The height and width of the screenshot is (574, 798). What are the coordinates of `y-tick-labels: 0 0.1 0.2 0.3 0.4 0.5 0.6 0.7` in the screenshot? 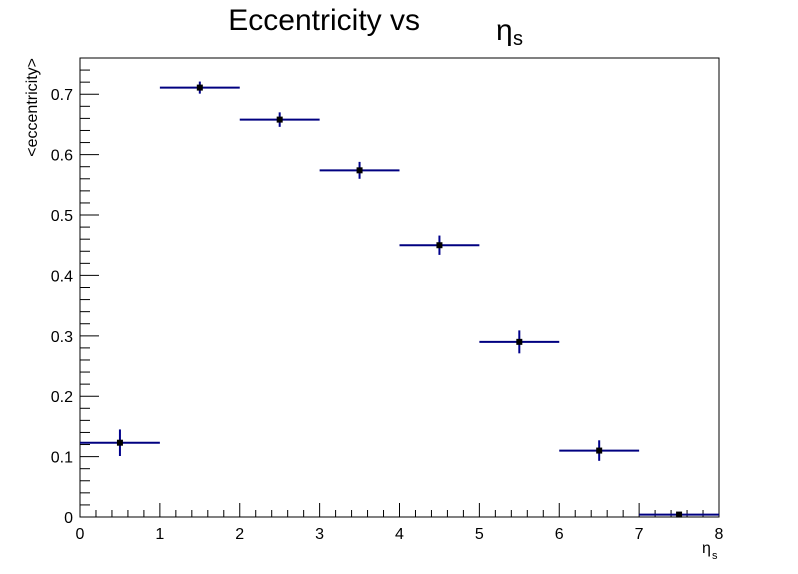 It's located at (62, 307).